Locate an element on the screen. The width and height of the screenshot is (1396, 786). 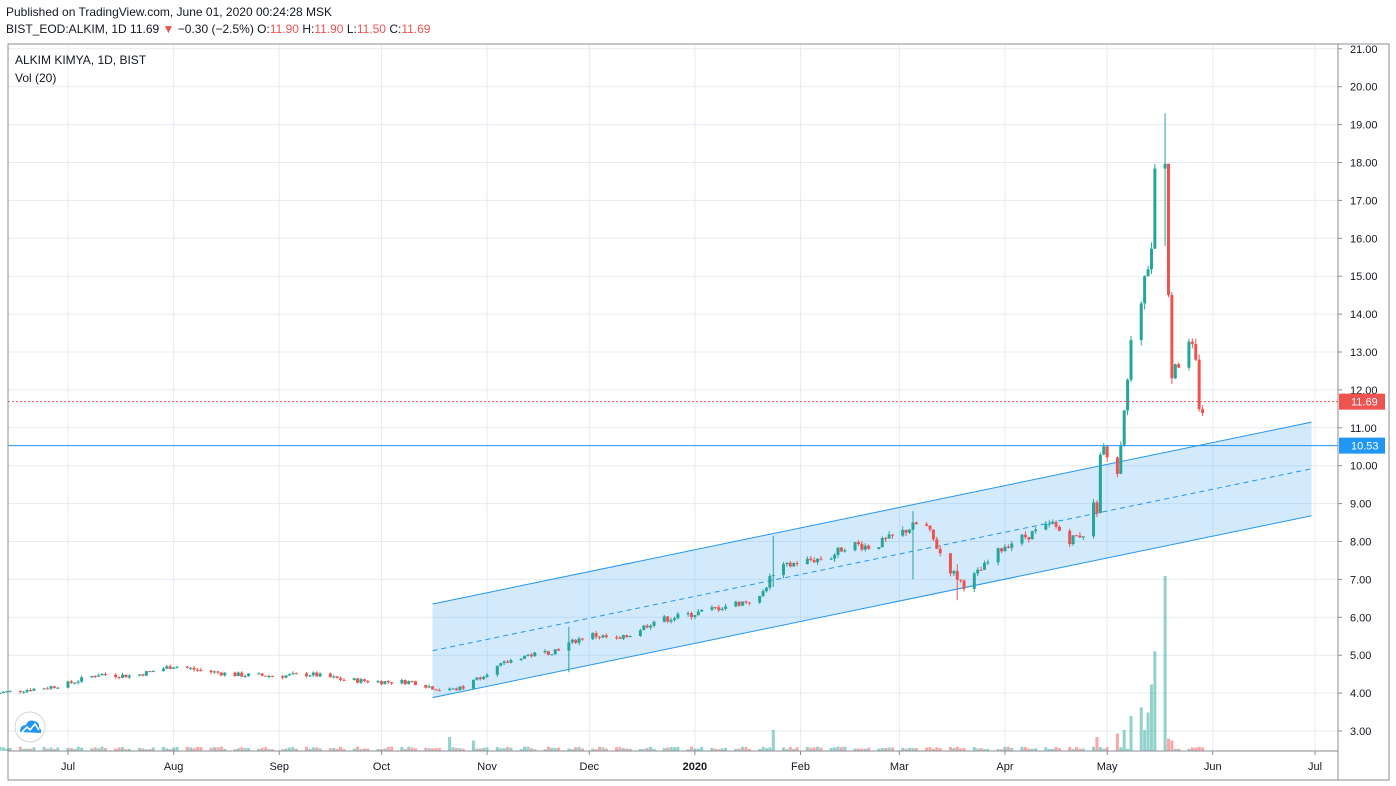
y-tick-label: 10.00 is located at coordinates (1364, 467).